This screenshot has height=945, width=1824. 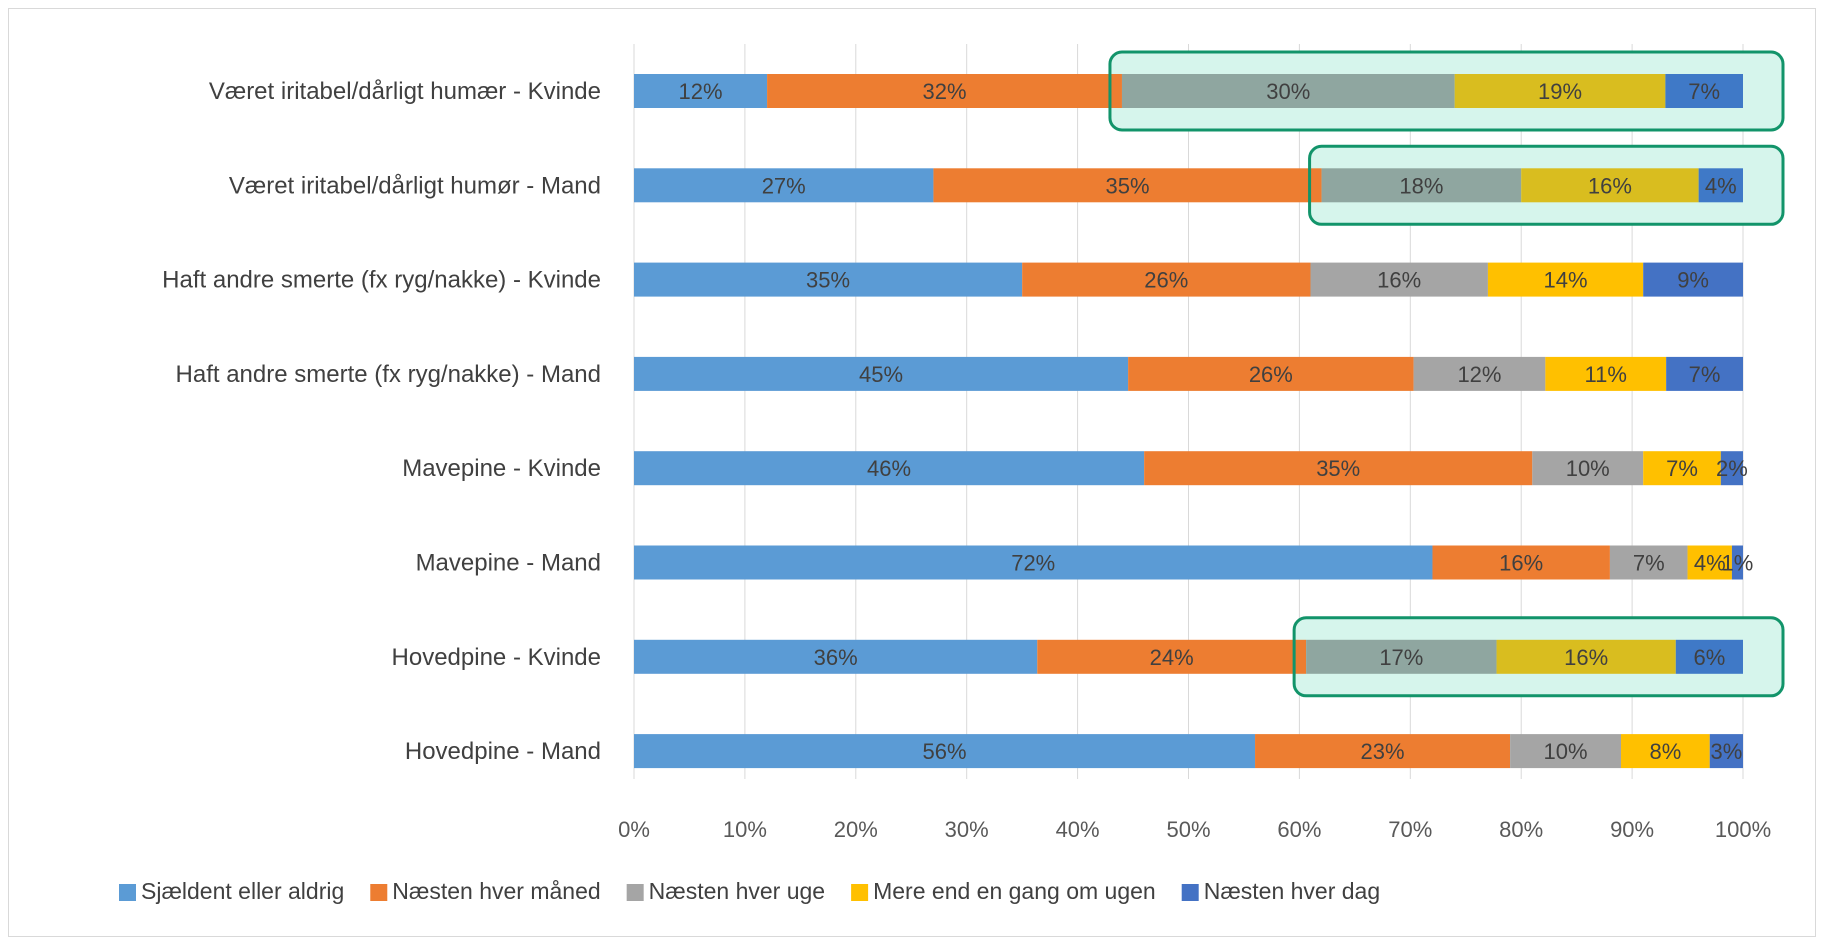 I want to click on data-label: 18%, so click(x=1421, y=185).